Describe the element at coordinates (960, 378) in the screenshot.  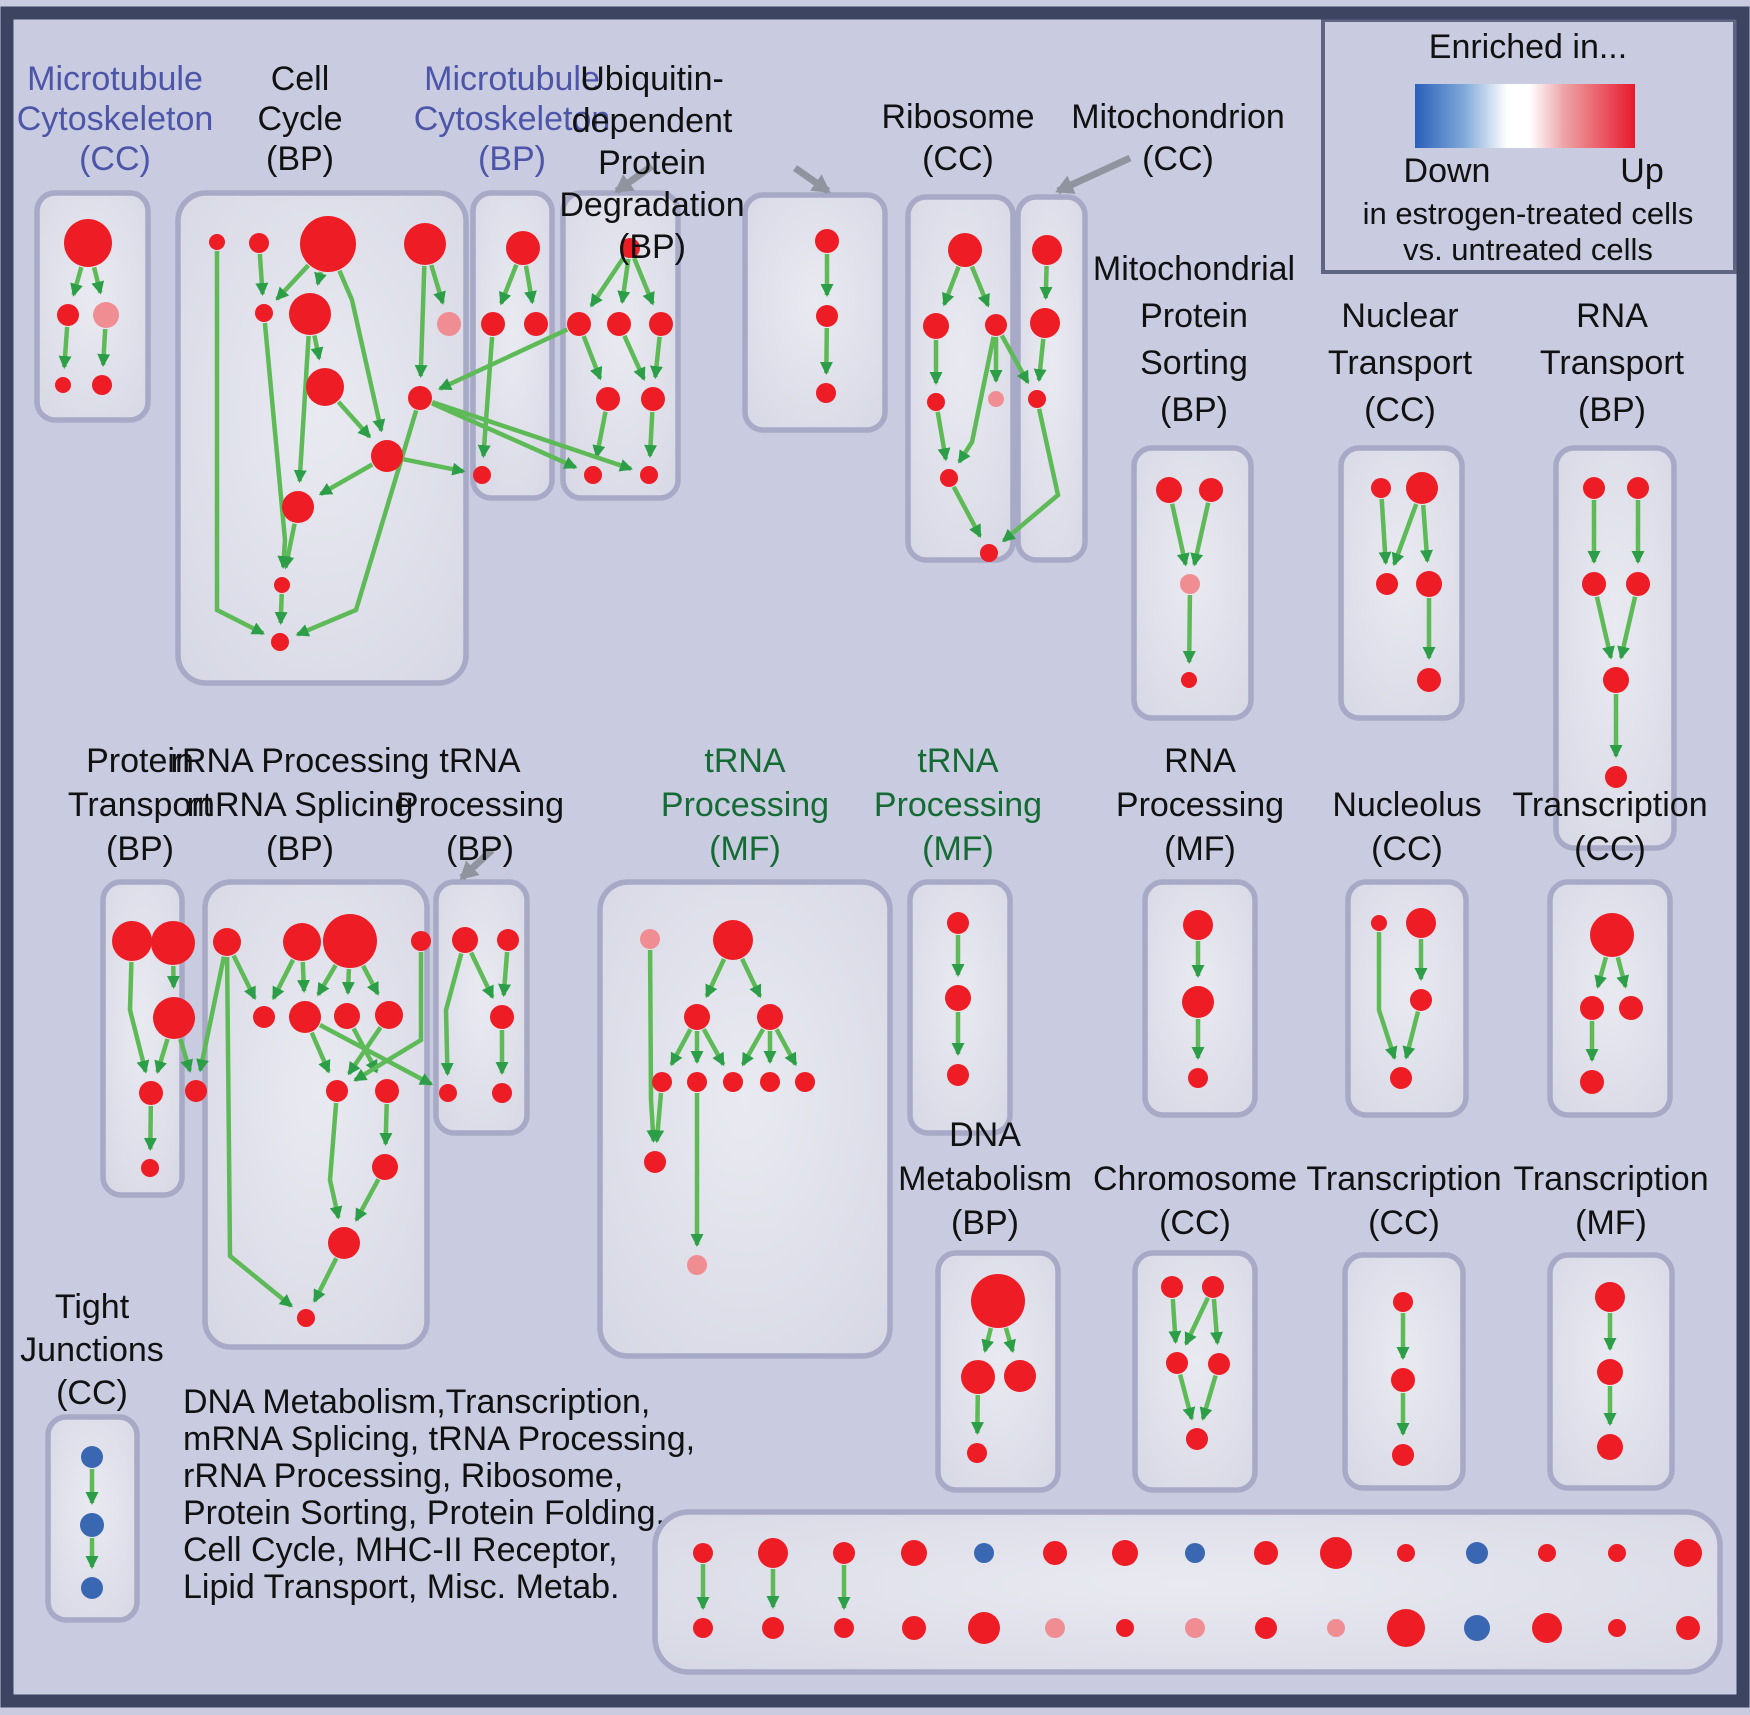
I see `cluster-box-ribosome-cc` at that location.